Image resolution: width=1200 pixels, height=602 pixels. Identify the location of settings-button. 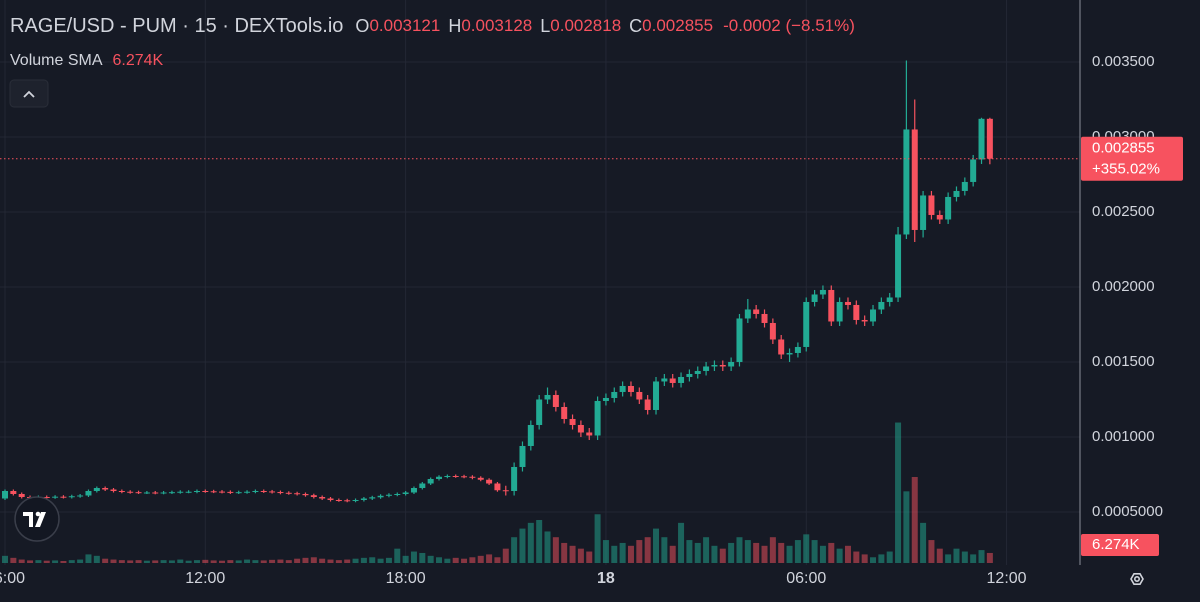
(1137, 579).